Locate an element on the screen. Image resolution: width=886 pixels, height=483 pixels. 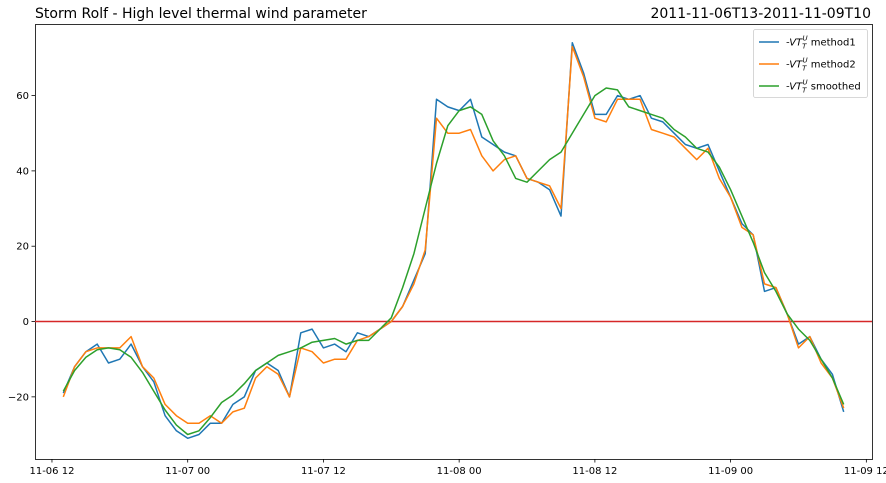
legend: -VTTU method1 -VTTU method2 -VTTU smoothed is located at coordinates (810, 63).